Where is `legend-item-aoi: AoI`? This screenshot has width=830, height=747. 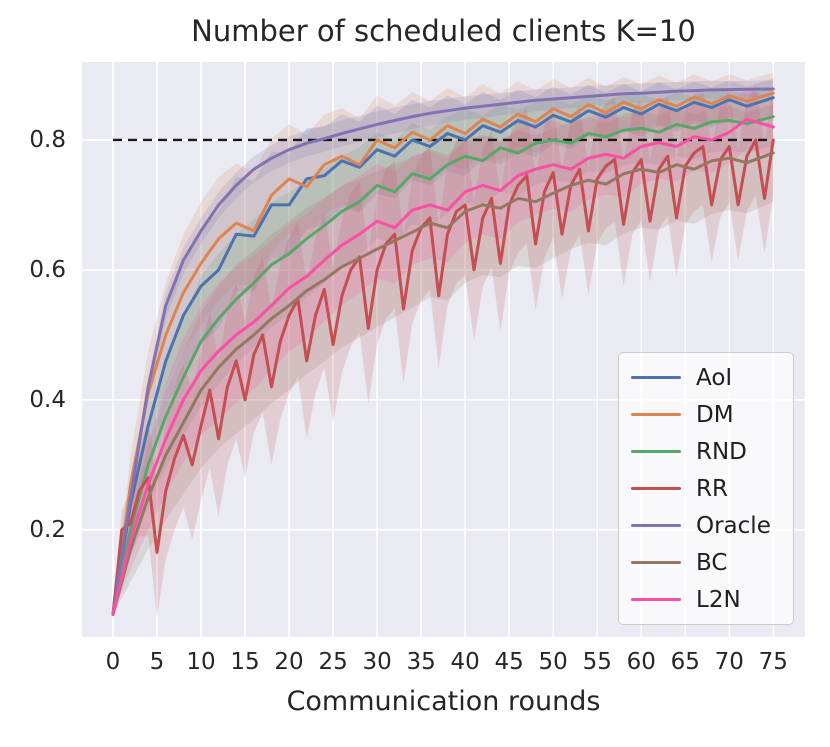 legend-item-aoi: AoI is located at coordinates (712, 378).